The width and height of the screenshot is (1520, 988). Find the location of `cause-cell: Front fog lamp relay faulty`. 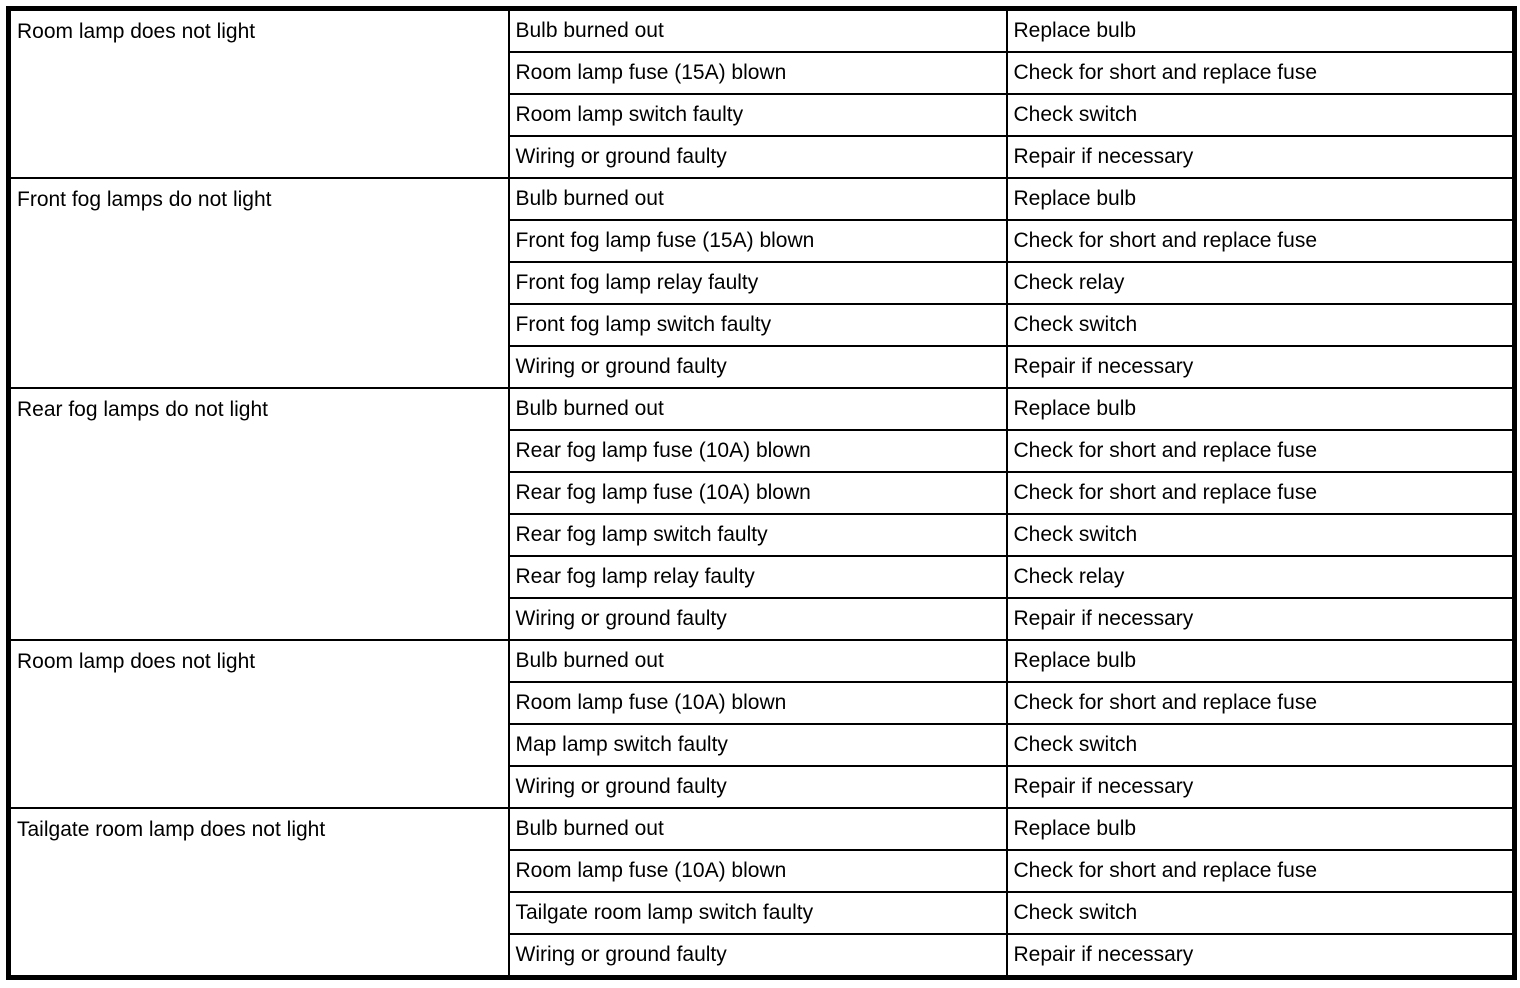

cause-cell: Front fog lamp relay faulty is located at coordinates (757, 283).